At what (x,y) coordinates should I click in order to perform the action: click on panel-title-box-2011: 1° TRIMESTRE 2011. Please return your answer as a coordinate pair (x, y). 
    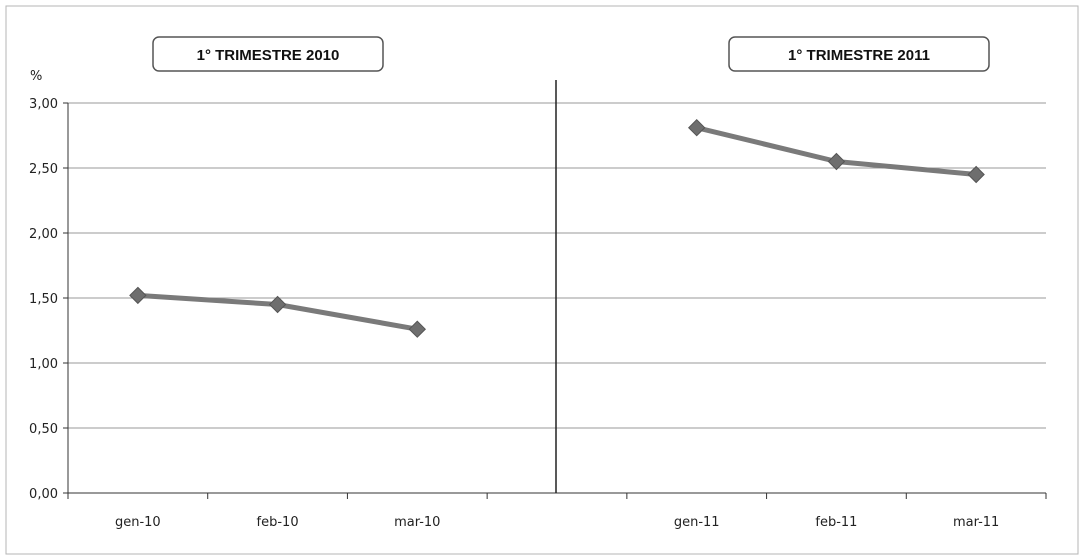
    Looking at the image, I should click on (859, 54).